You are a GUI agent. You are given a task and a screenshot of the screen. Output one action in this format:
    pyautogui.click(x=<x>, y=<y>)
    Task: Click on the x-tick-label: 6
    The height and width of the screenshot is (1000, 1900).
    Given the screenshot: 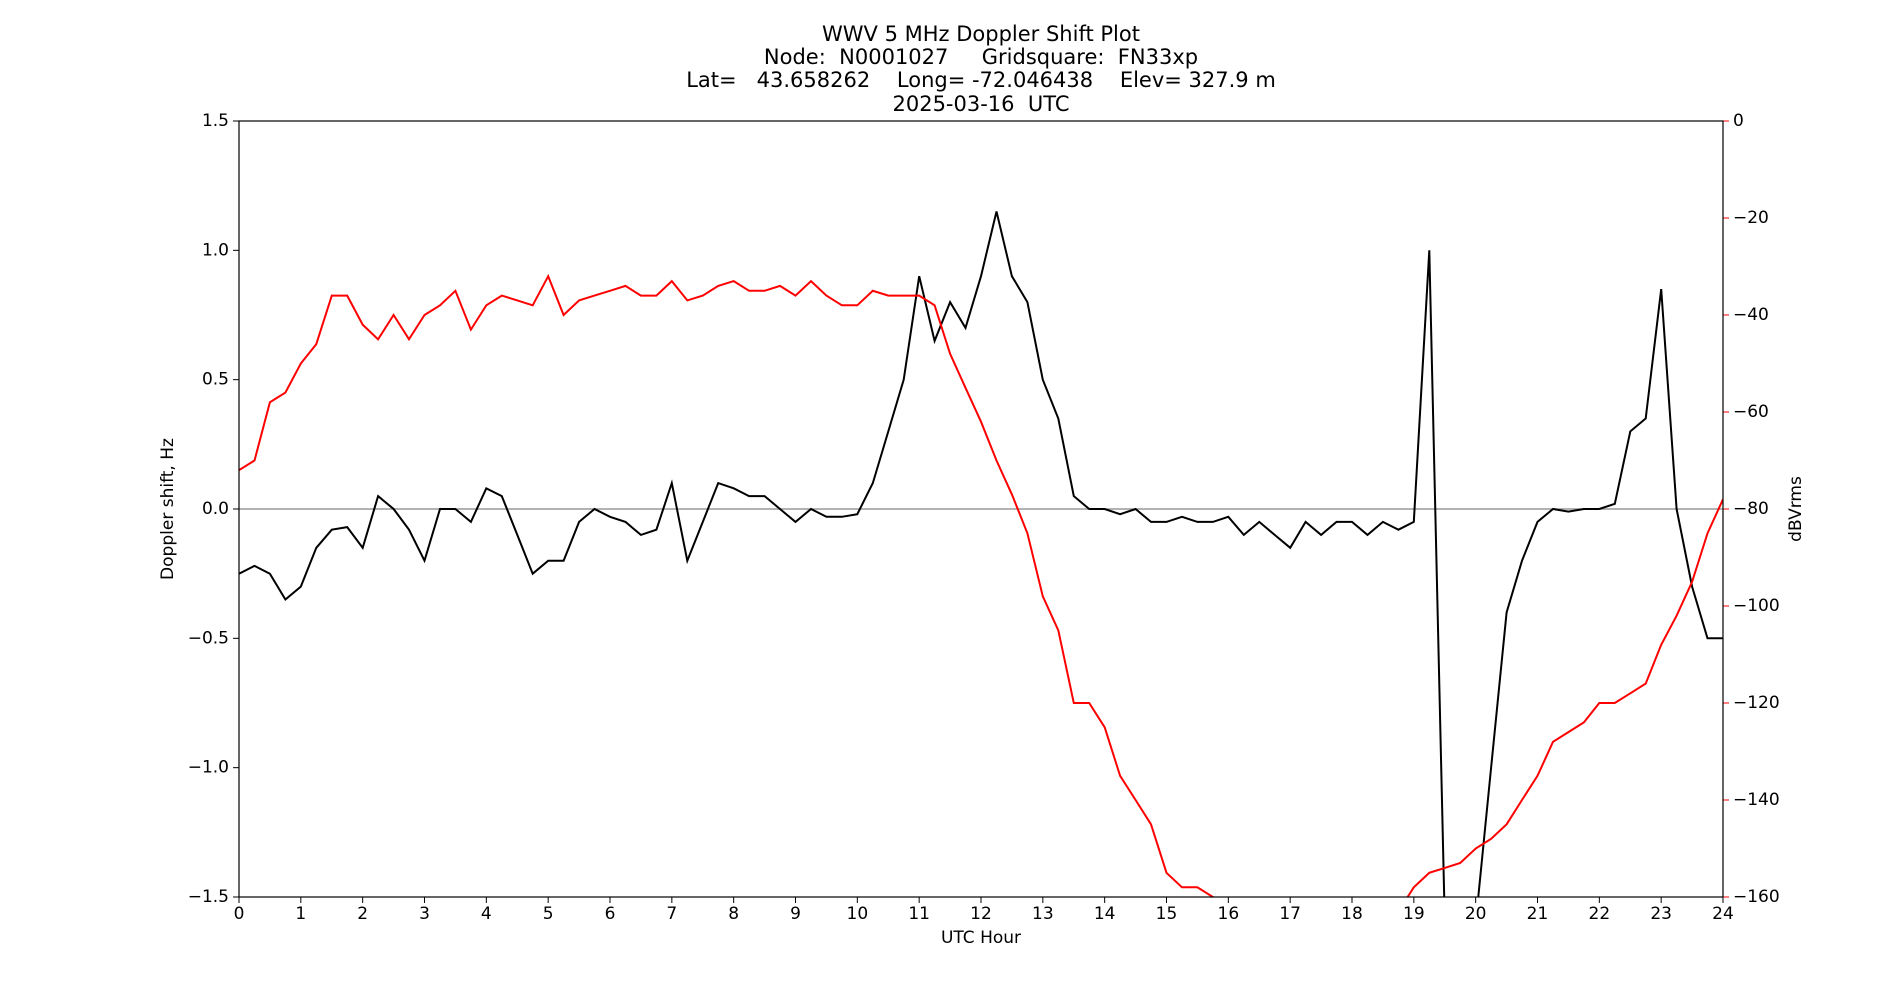 What is the action you would take?
    pyautogui.click(x=610, y=914)
    